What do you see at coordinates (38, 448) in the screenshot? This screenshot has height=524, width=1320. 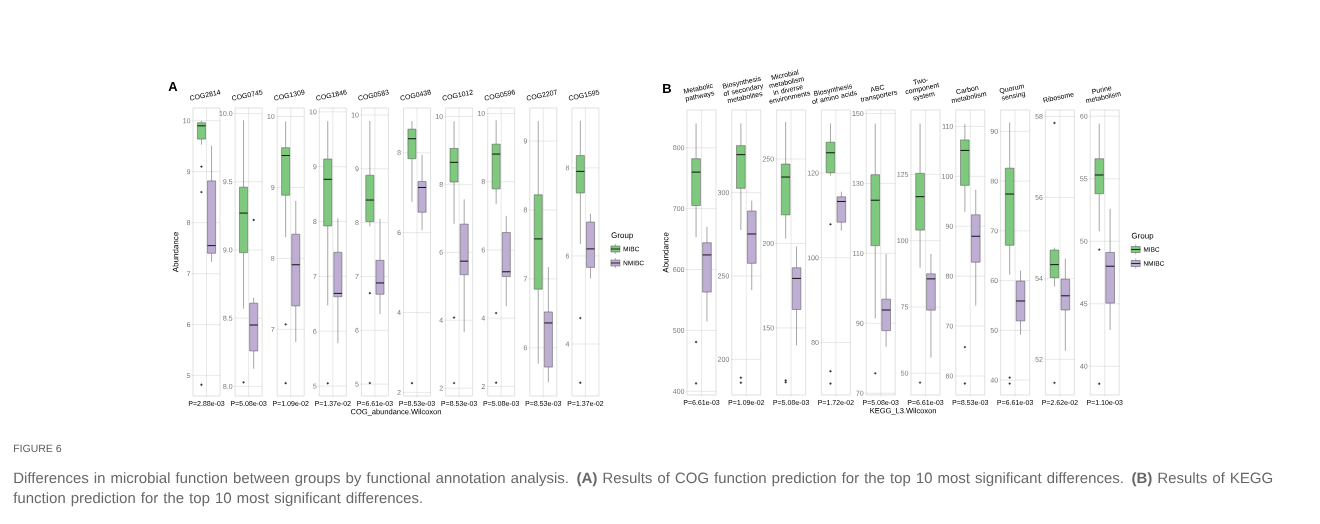 I see `caption: FIGURE 6` at bounding box center [38, 448].